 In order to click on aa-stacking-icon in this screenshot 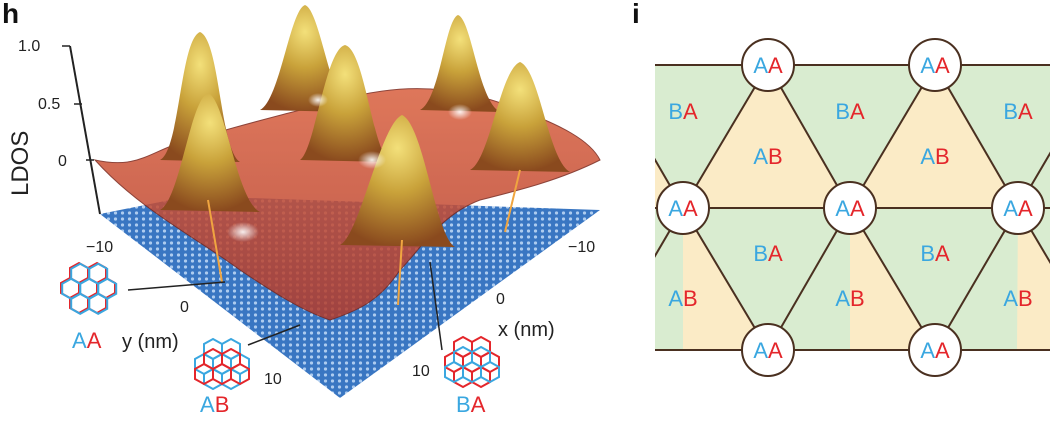, I will do `click(89, 288)`.